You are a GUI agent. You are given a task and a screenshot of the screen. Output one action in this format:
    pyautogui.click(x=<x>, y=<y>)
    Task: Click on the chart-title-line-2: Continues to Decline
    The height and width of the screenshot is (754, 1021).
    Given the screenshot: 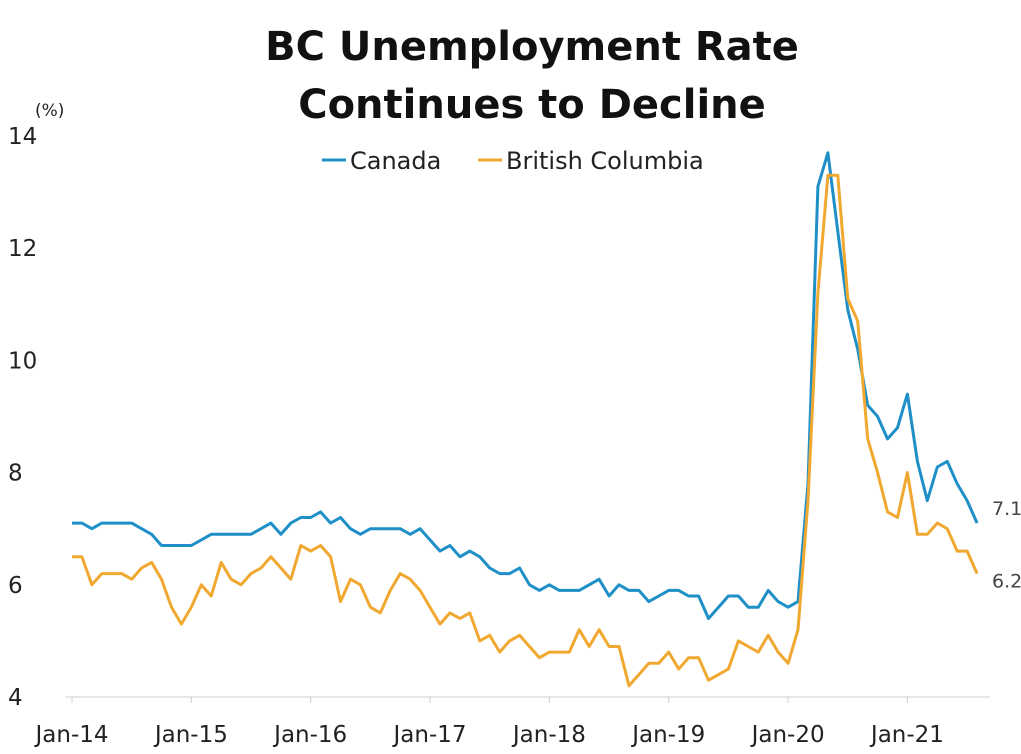 What is the action you would take?
    pyautogui.click(x=532, y=105)
    